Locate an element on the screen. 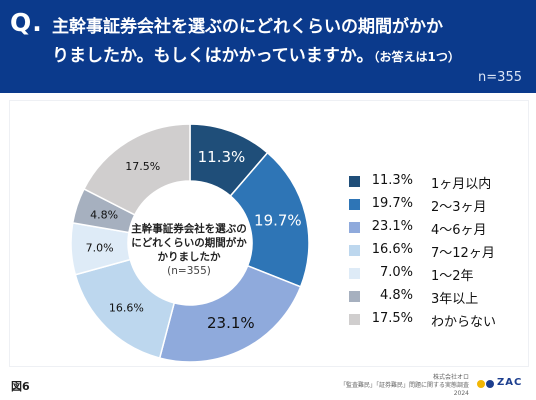 Image resolution: width=536 pixels, height=400 pixels. legend-value: 11.3% is located at coordinates (392, 180).